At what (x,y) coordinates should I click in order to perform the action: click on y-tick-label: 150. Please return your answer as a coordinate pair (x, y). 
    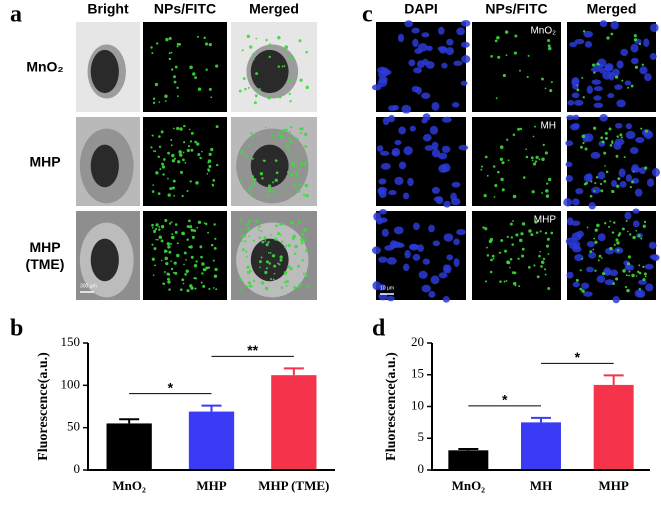
    Looking at the image, I should click on (71, 341).